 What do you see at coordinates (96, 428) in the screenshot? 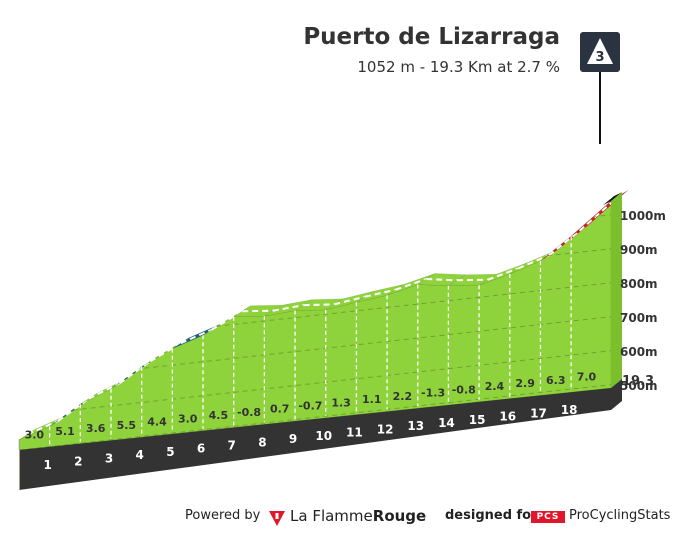
I see `gradient-label-3: 3.6` at bounding box center [96, 428].